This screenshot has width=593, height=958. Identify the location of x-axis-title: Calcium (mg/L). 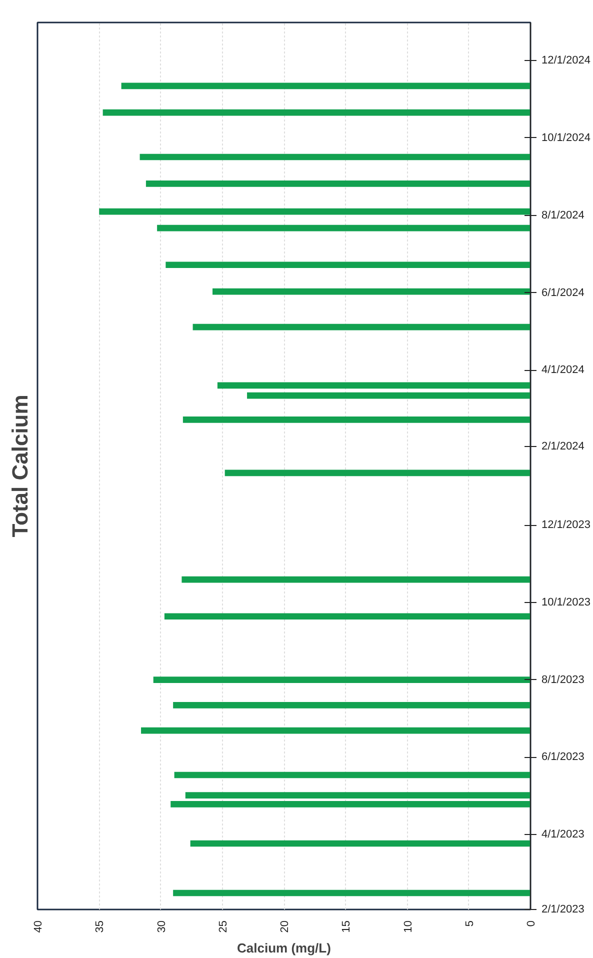
(284, 948).